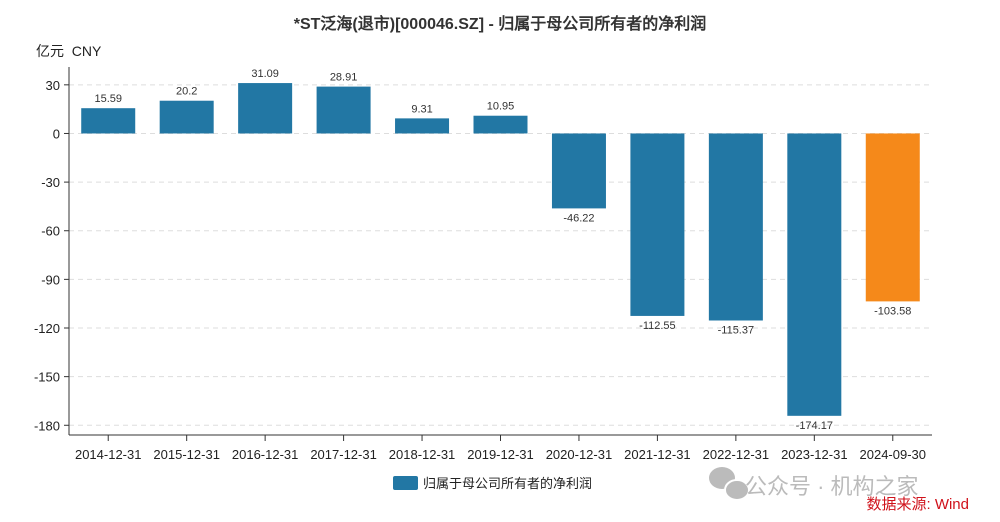 The width and height of the screenshot is (1000, 522). What do you see at coordinates (56, 133) in the screenshot?
I see `y-tick-label: 0` at bounding box center [56, 133].